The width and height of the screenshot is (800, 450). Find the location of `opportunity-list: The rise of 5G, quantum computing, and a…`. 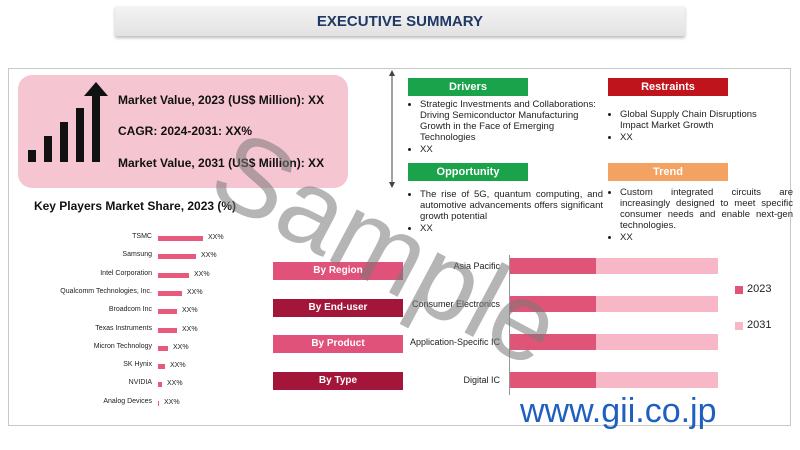

opportunity-list: The rise of 5G, quantum computing, and a… is located at coordinates (505, 212).